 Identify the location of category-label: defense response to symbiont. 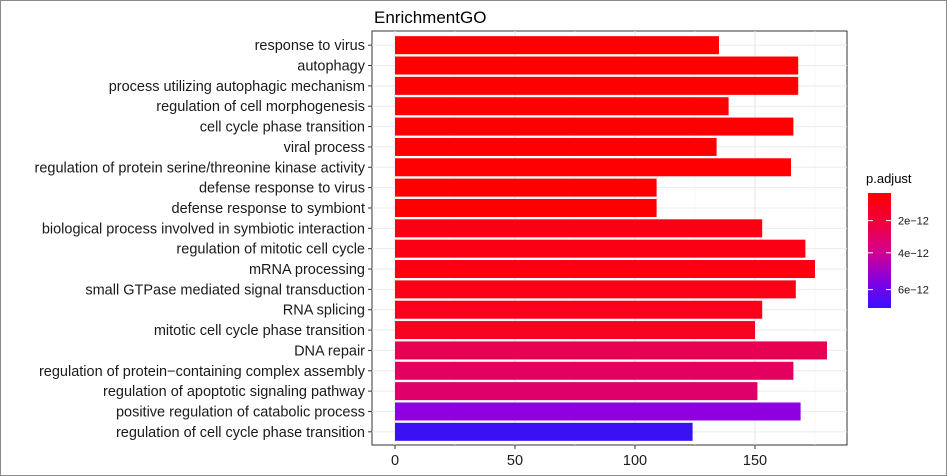
(268, 209).